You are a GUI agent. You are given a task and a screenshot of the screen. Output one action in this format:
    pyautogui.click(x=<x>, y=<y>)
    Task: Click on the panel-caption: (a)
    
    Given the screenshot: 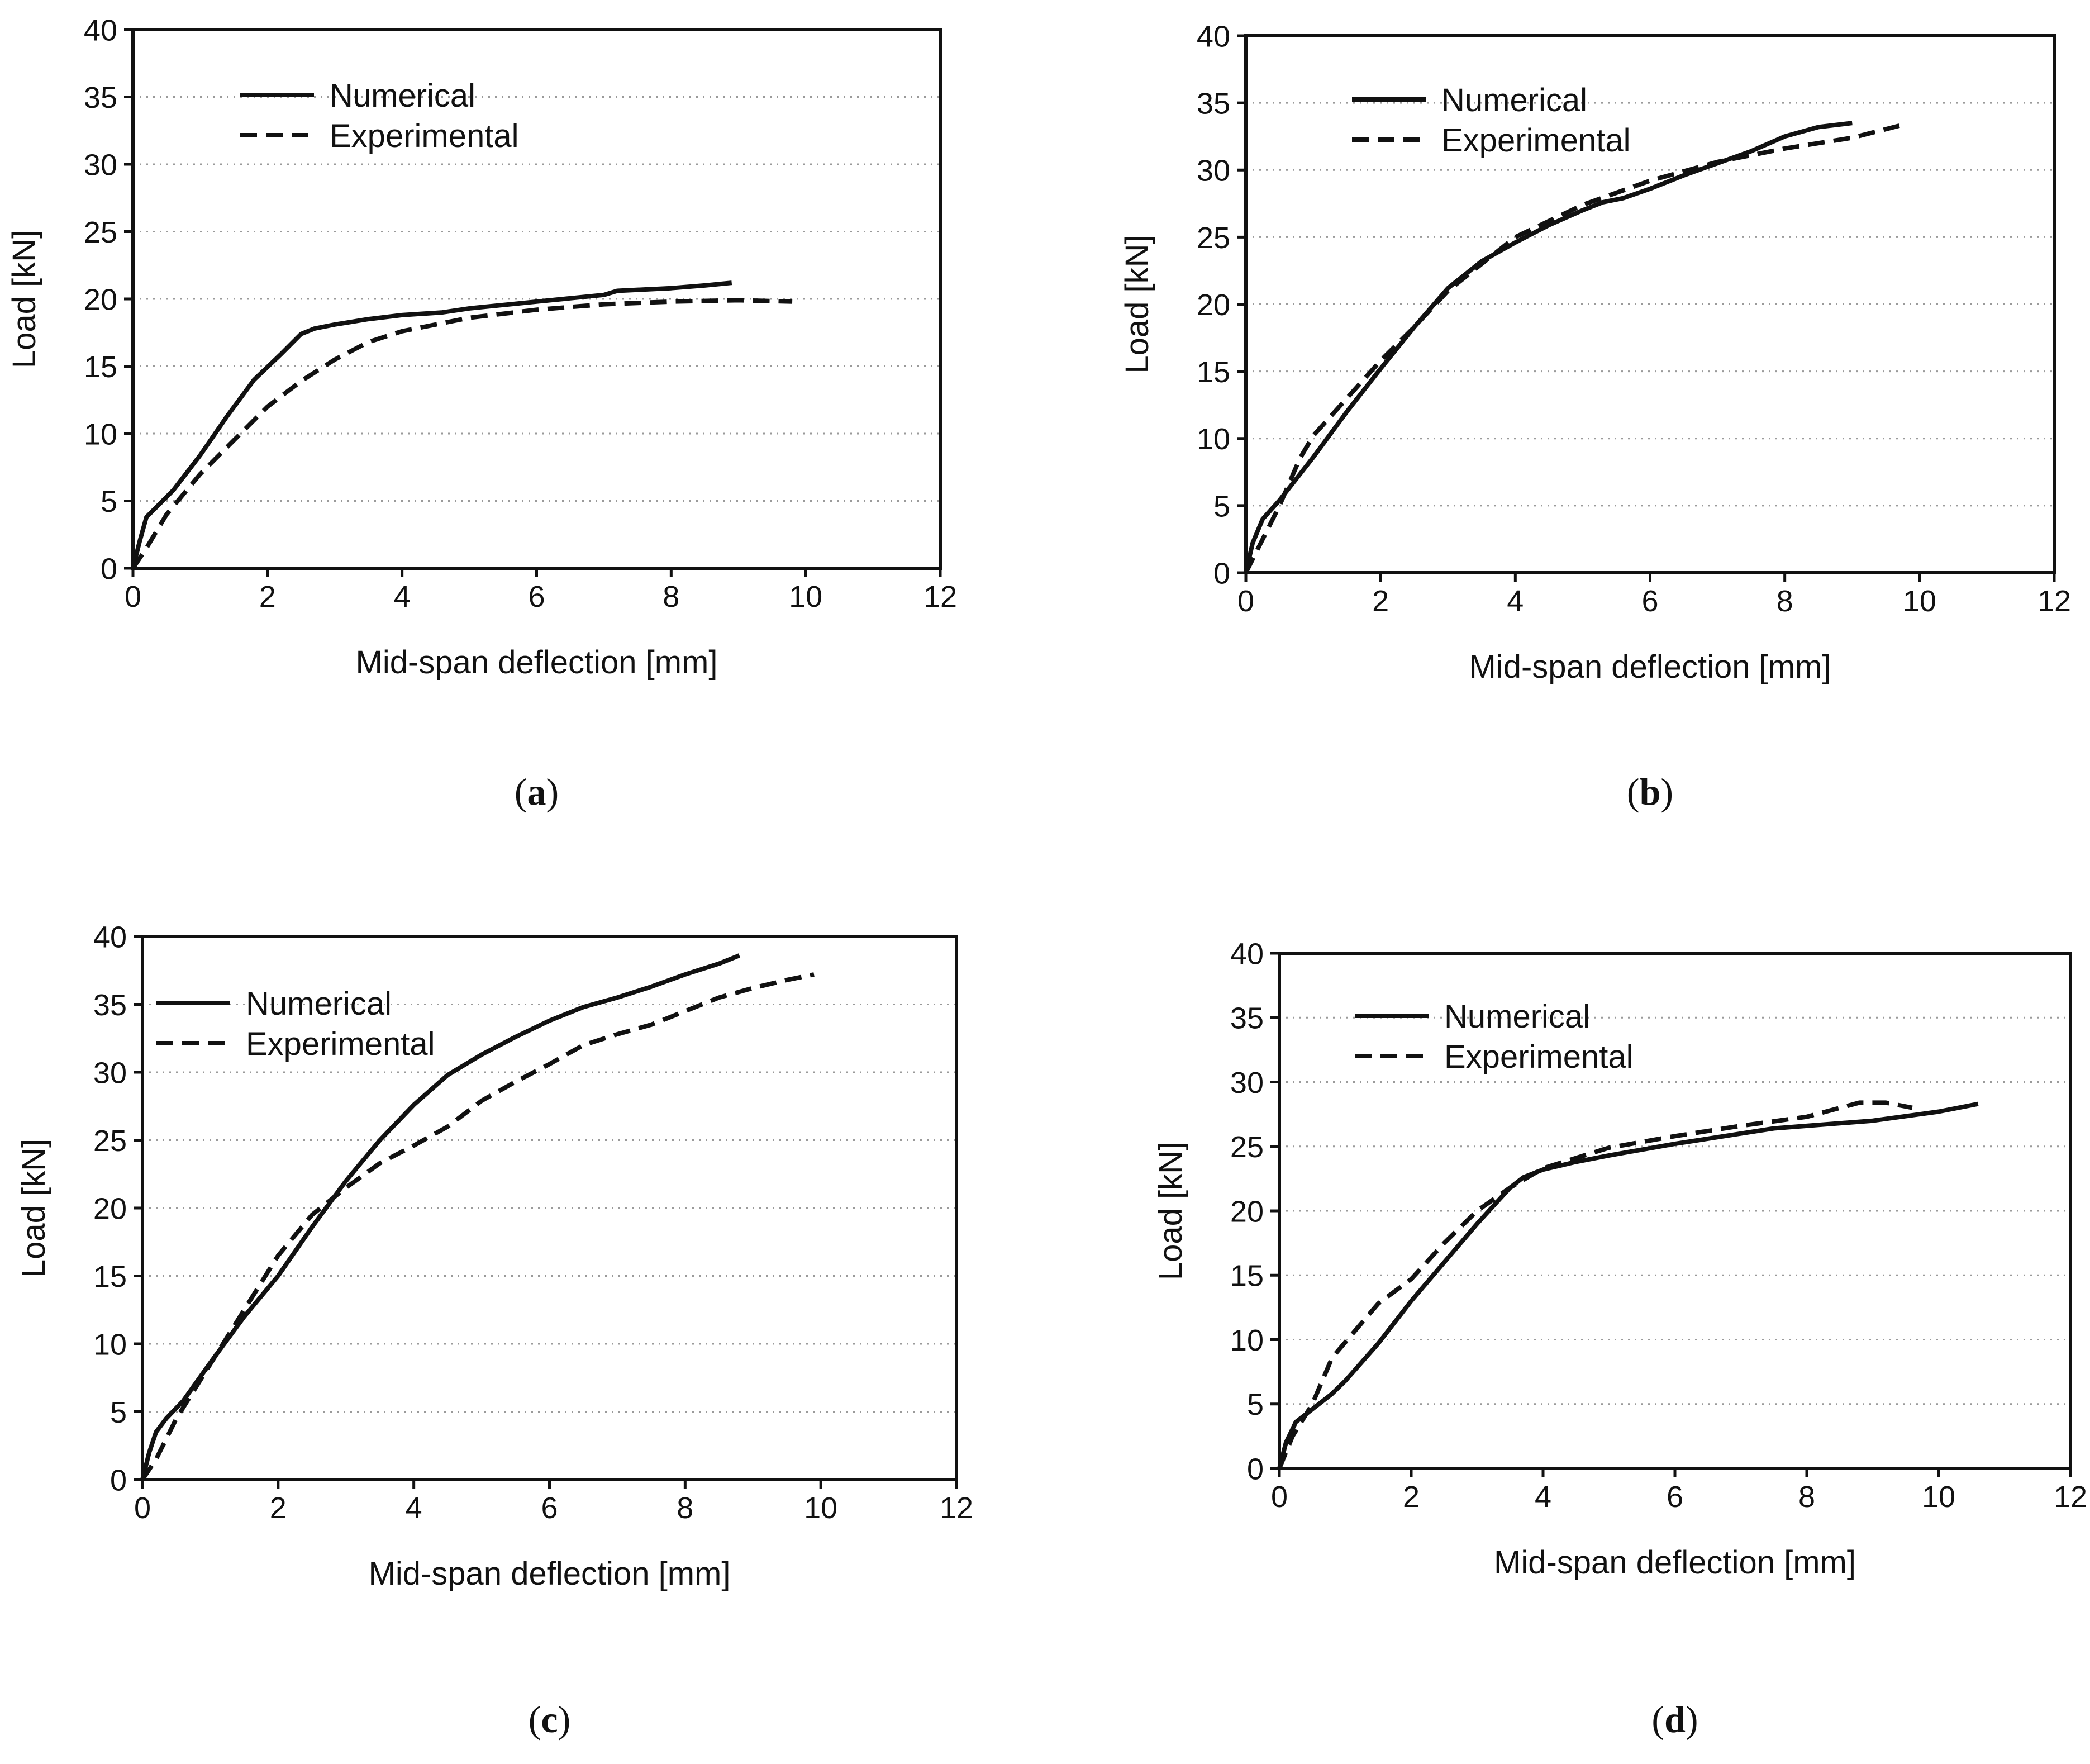 What is the action you would take?
    pyautogui.click(x=537, y=792)
    